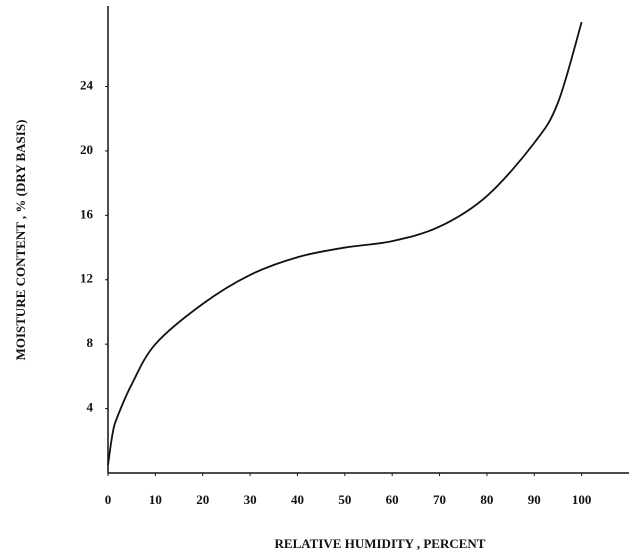 The width and height of the screenshot is (638, 553). What do you see at coordinates (250, 499) in the screenshot?
I see `x-tick-label: 30` at bounding box center [250, 499].